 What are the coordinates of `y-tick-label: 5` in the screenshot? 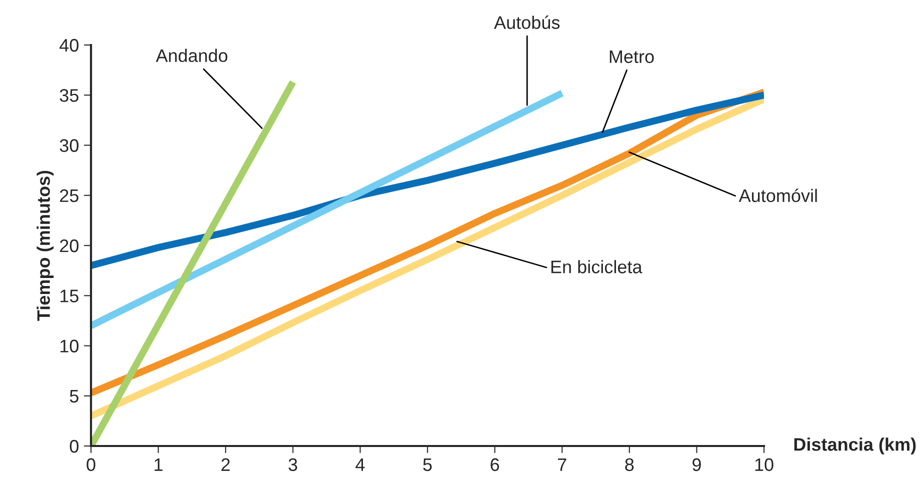 It's located at (74, 396).